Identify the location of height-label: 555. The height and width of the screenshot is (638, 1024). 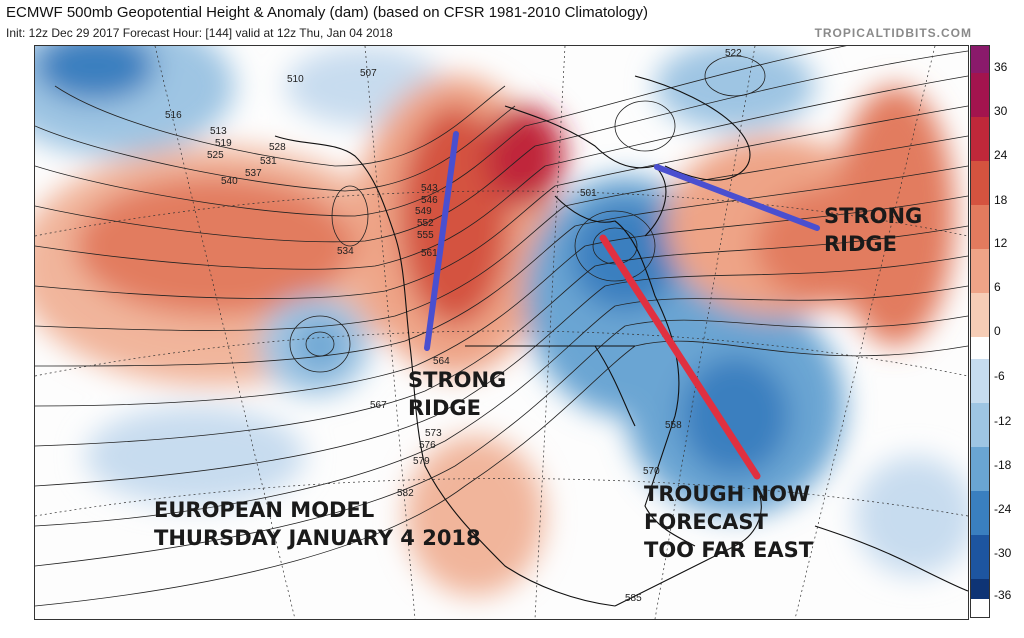
(425, 235).